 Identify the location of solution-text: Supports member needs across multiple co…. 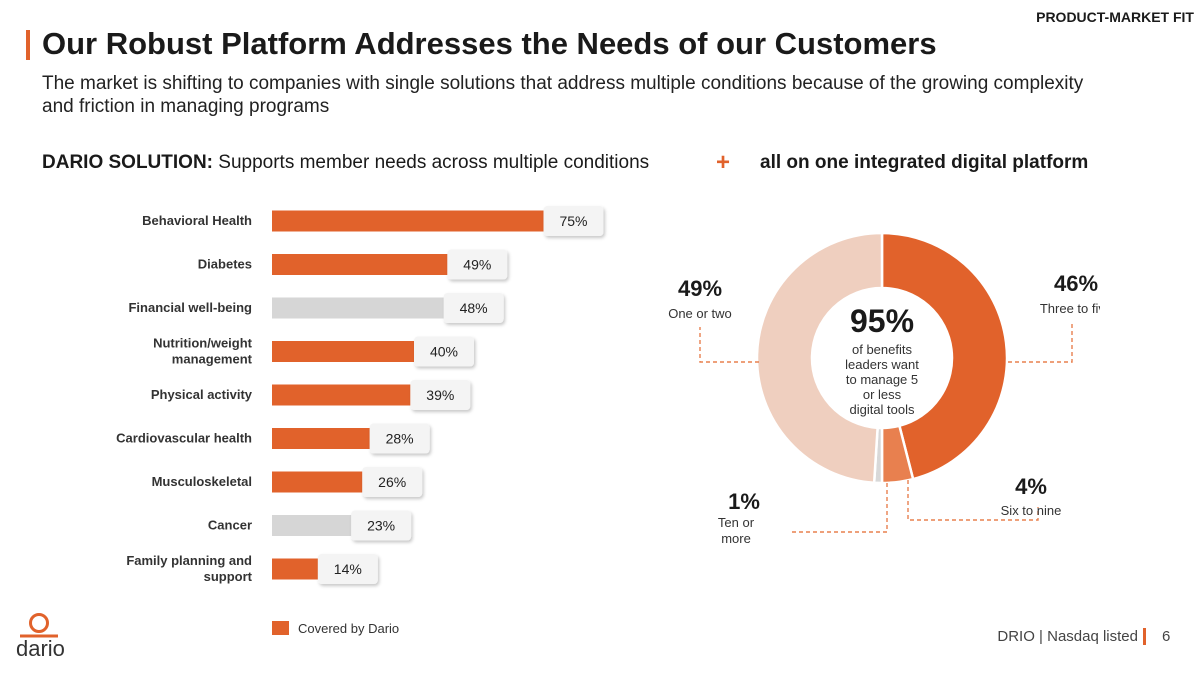
(434, 162).